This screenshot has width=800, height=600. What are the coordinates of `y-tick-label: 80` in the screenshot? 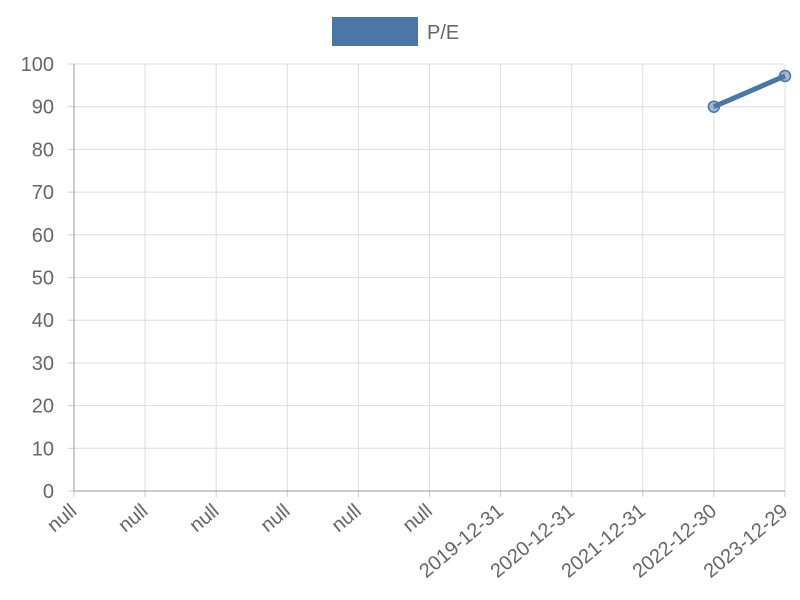 It's located at (43, 150).